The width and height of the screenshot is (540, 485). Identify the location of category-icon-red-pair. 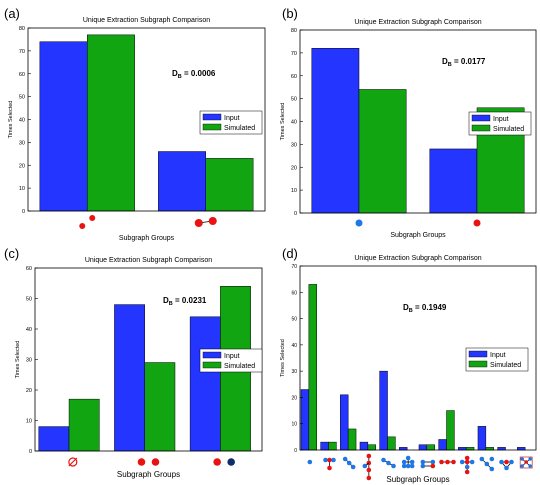
(87, 222).